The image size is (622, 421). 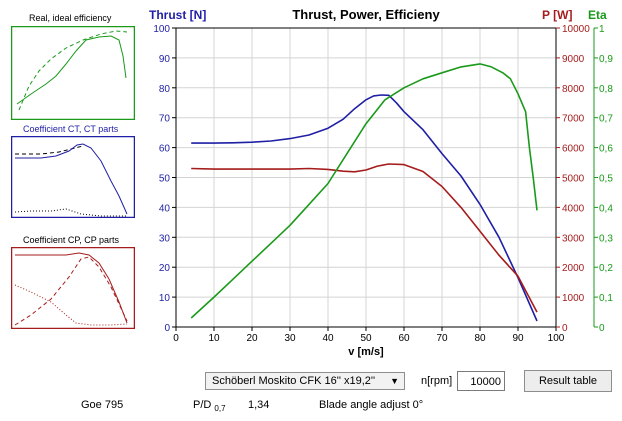 I want to click on result-table-button: Result table, so click(x=568, y=381).